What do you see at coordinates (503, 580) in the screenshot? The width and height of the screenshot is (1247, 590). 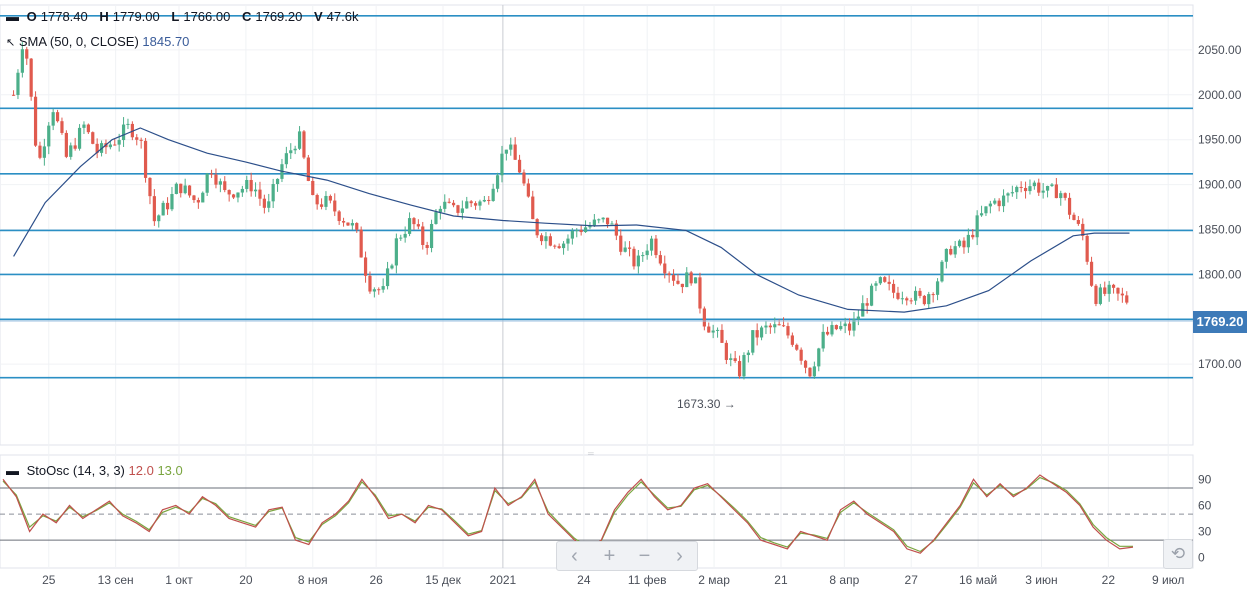 I see `x-tick-label: 2021` at bounding box center [503, 580].